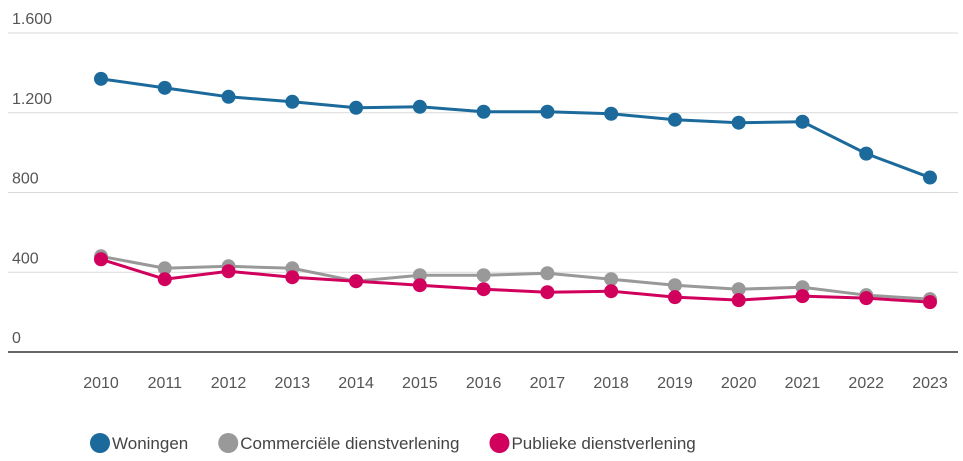 This screenshot has height=461, width=963. I want to click on x-tick-label: 2011, so click(165, 383).